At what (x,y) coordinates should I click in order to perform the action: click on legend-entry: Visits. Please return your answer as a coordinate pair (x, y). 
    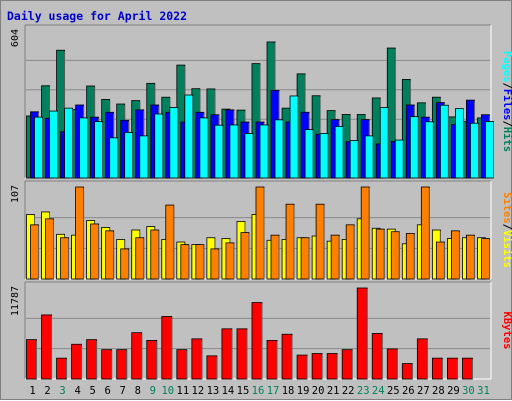
    Looking at the image, I should click on (506, 249).